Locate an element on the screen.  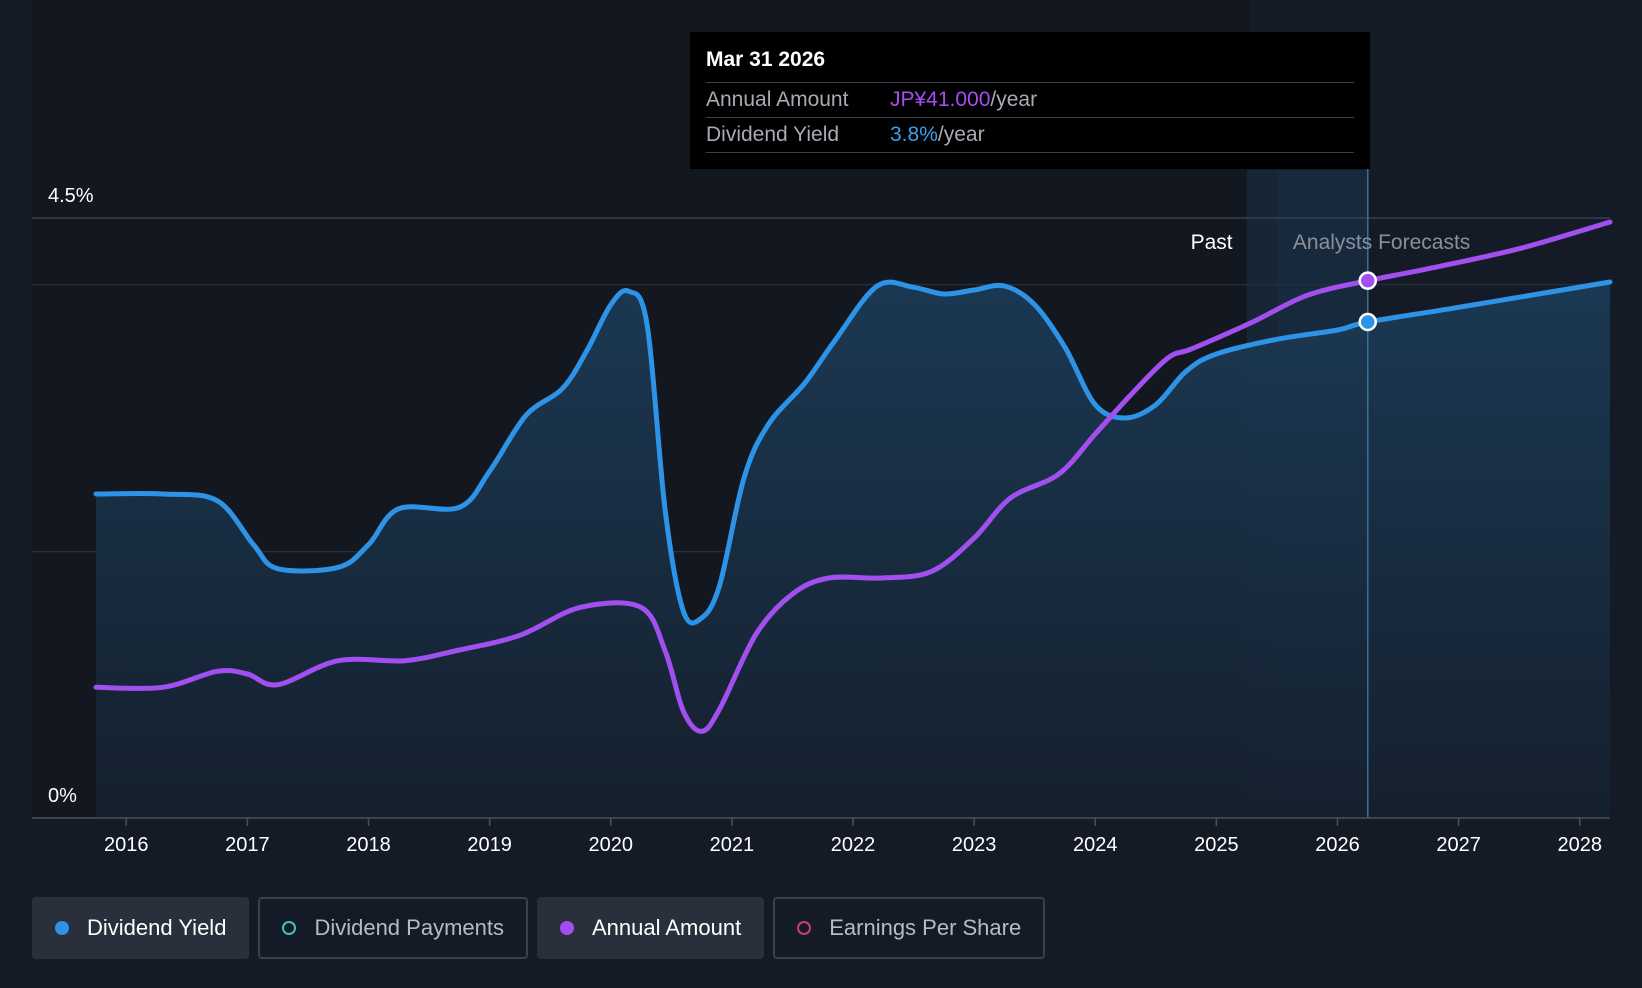
tooltip-row-annual-amount: Annual Amount JP¥41.000 /year is located at coordinates (1030, 100).